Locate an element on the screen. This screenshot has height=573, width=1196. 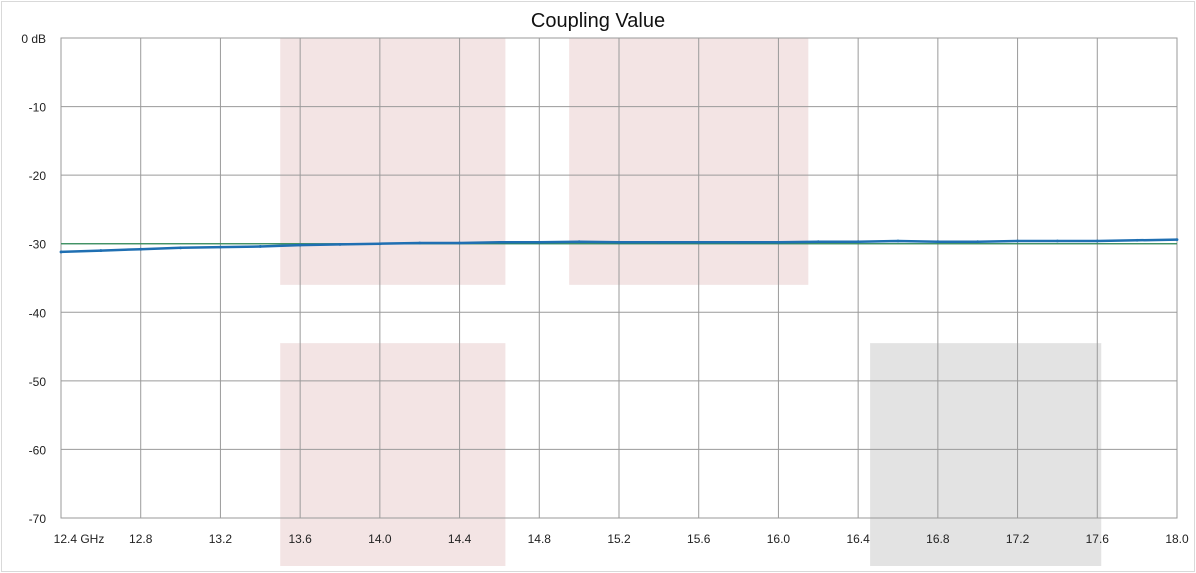
x-tick-label-6: 14.8 is located at coordinates (540, 539).